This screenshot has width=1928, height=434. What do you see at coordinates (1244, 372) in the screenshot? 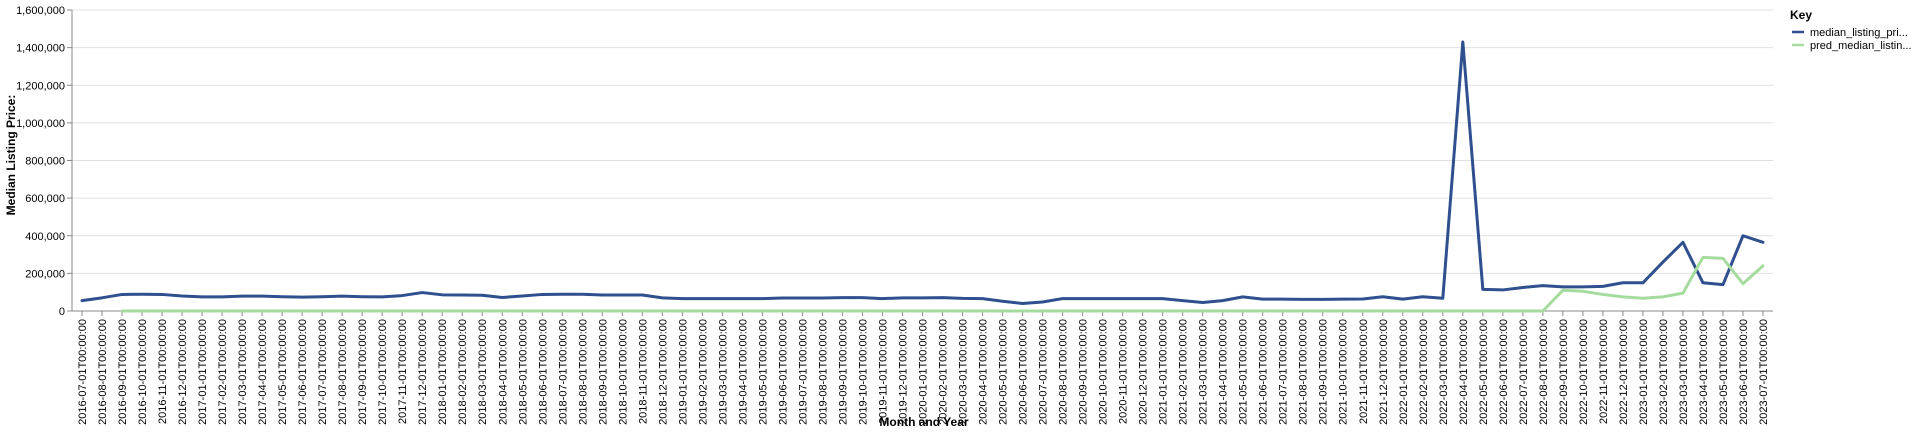
I see `x-tick-label: 2021-05-01T00:00:00` at bounding box center [1244, 372].